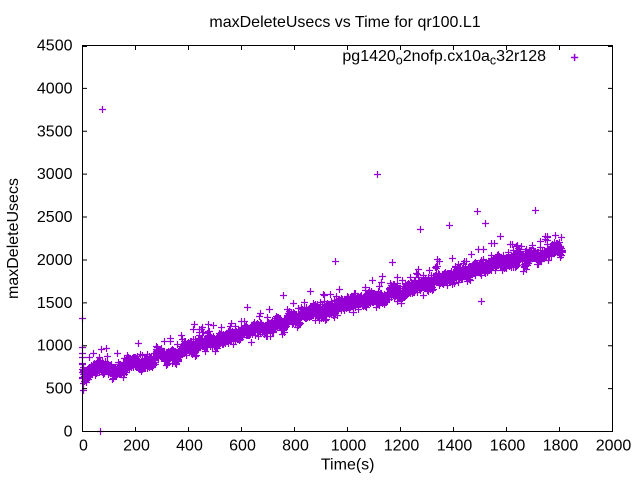 Image resolution: width=640 pixels, height=480 pixels. Describe the element at coordinates (59, 389) in the screenshot. I see `svg-text: 500` at that location.